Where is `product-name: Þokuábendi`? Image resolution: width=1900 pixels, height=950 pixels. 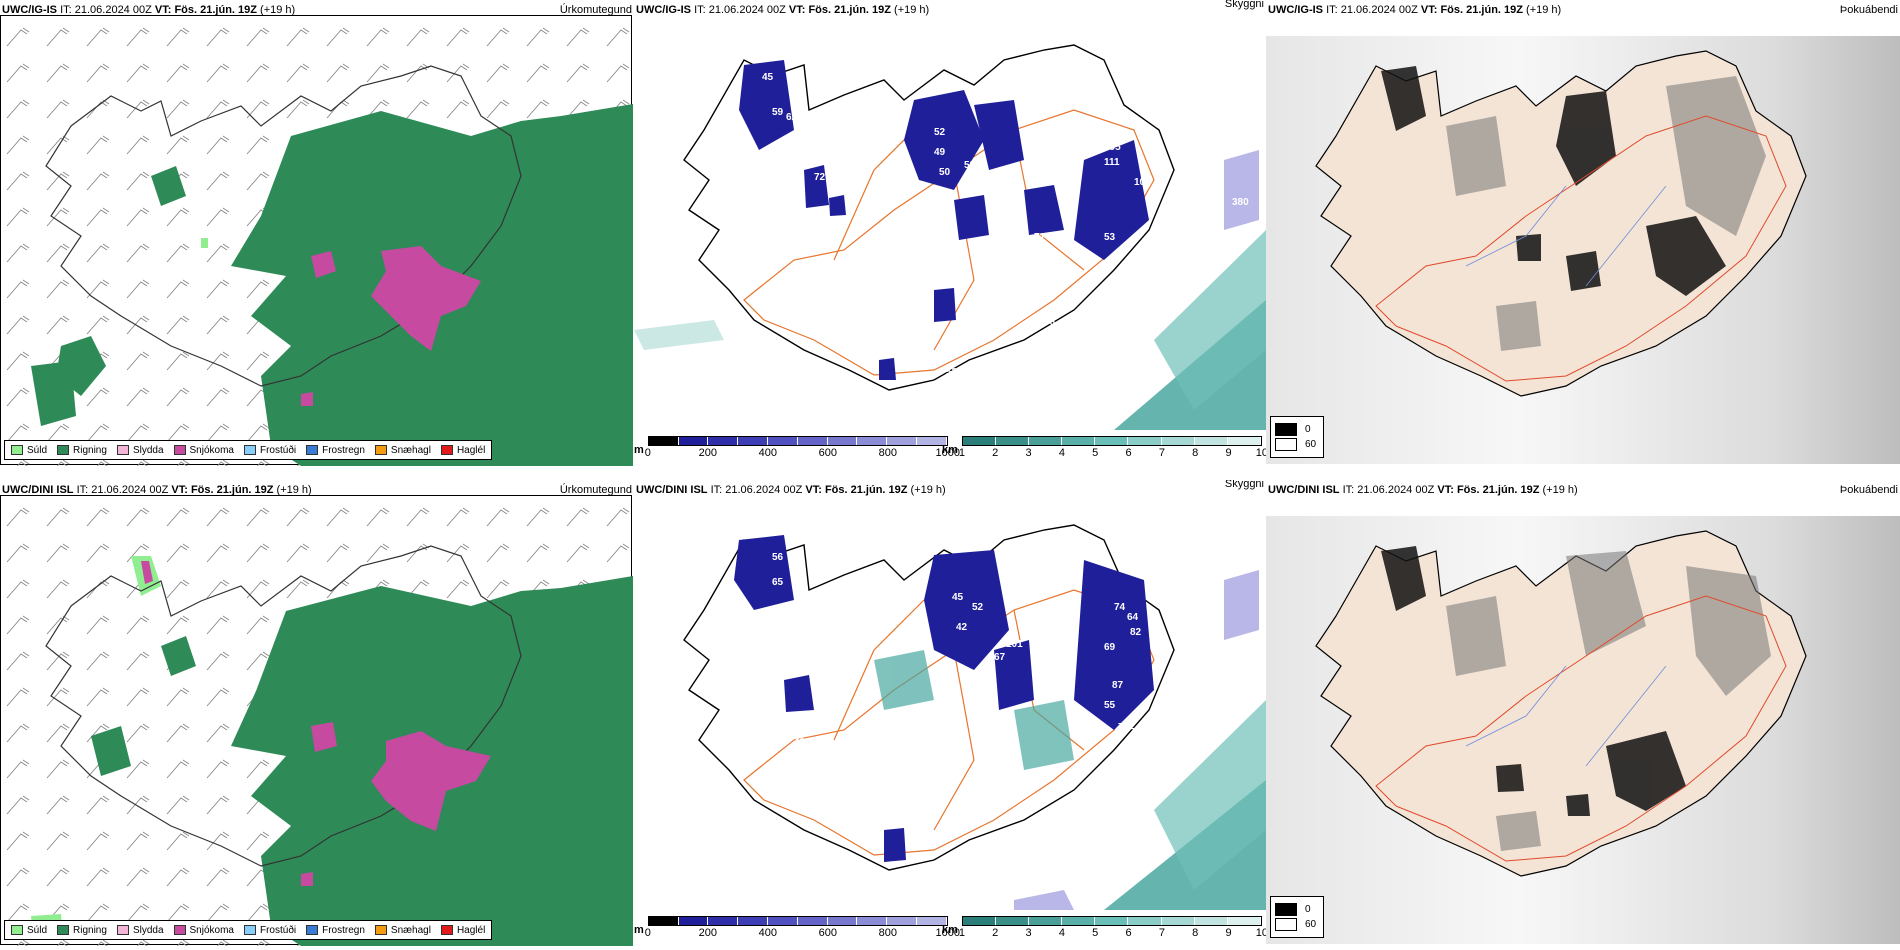 product-name: Þokuábendi is located at coordinates (1868, 10).